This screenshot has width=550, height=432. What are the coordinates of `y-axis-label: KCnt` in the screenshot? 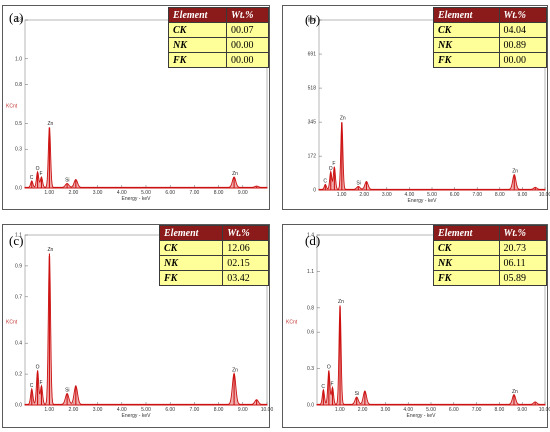 It's located at (292, 322).